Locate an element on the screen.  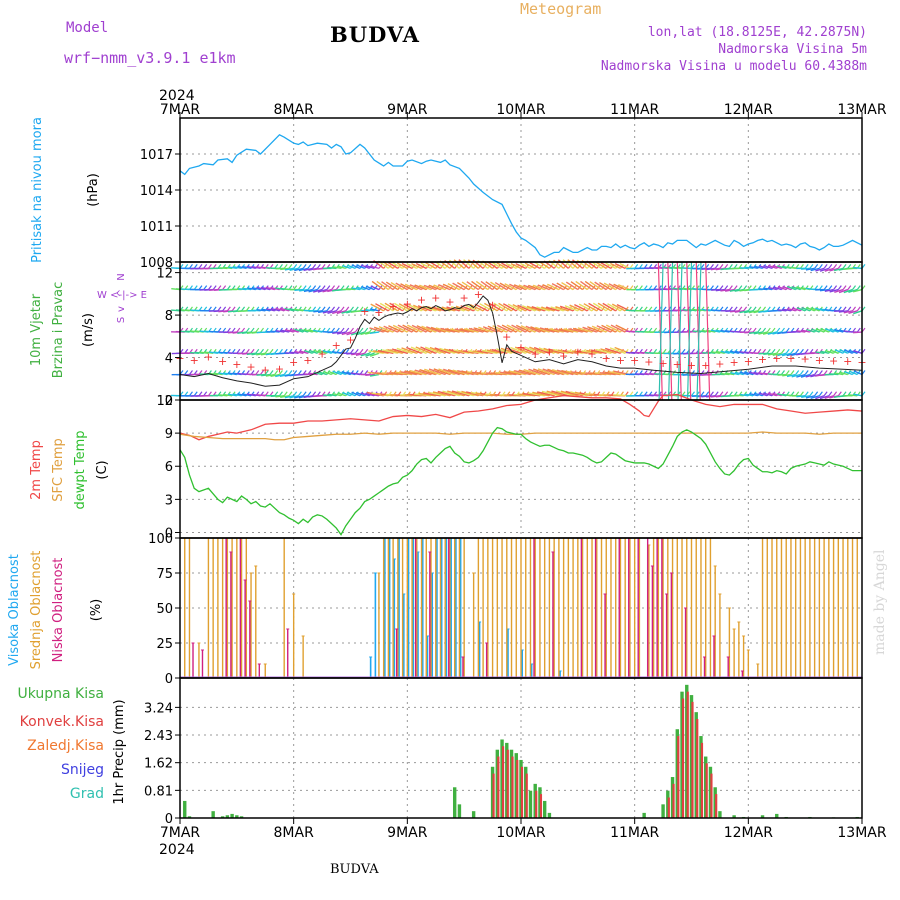
y-tick-label: 100 is located at coordinates (160, 539).